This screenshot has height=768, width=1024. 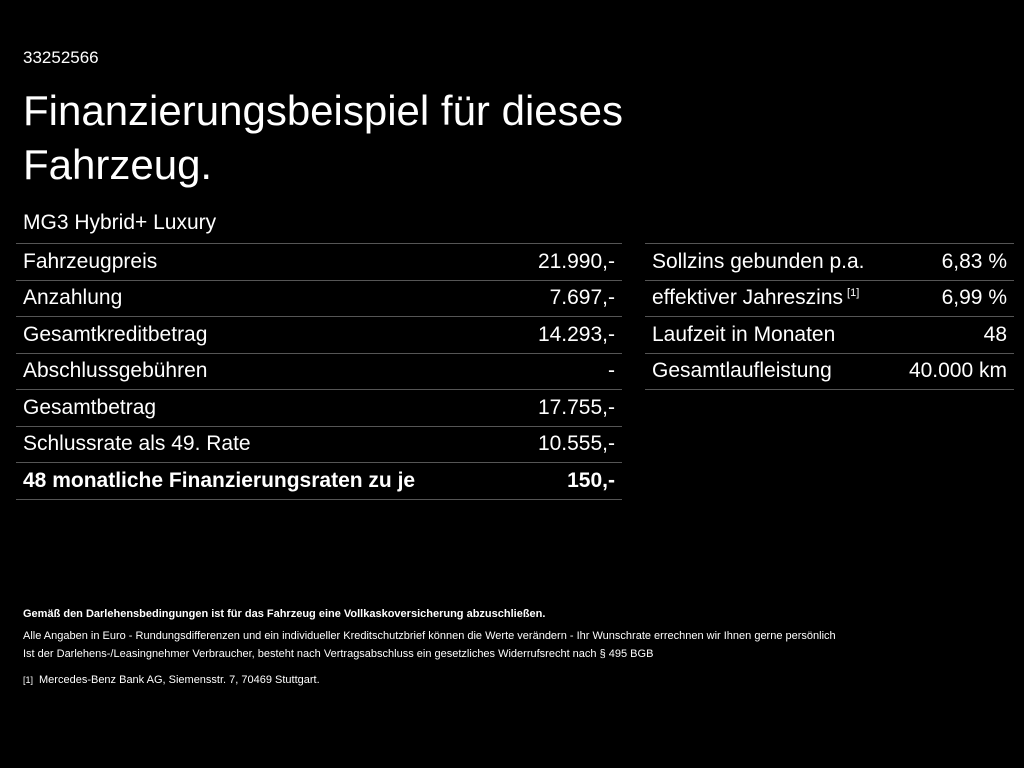 What do you see at coordinates (611, 371) in the screenshot?
I see `row-value: -` at bounding box center [611, 371].